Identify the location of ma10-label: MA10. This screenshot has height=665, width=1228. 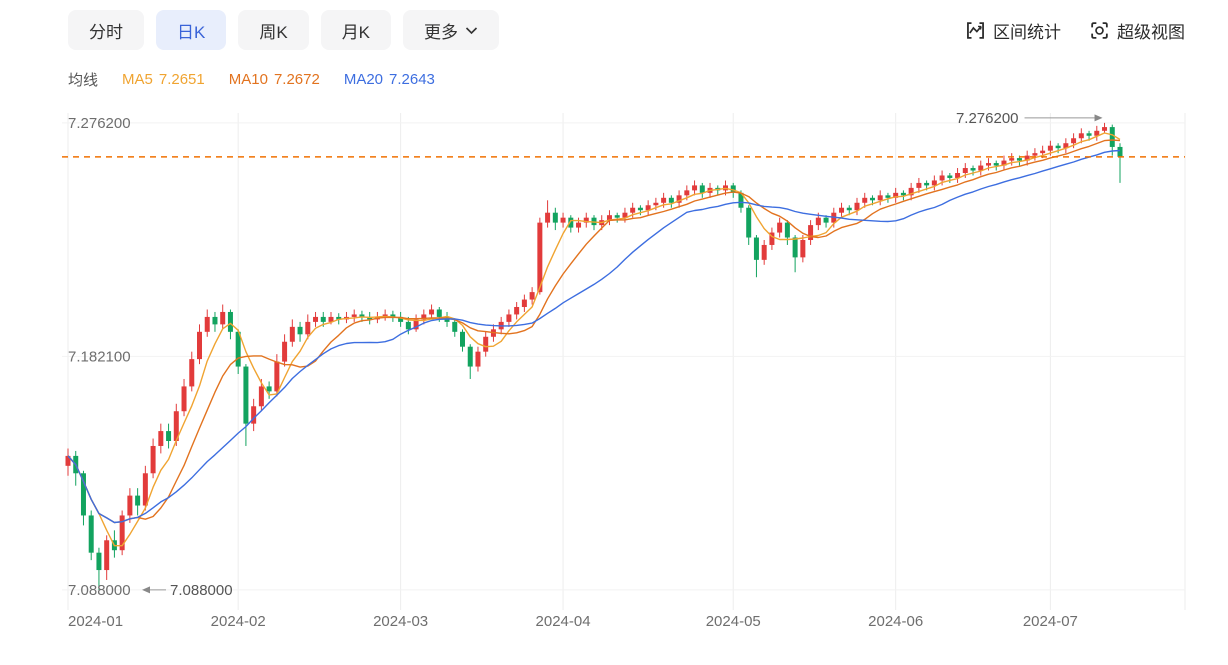
(248, 79).